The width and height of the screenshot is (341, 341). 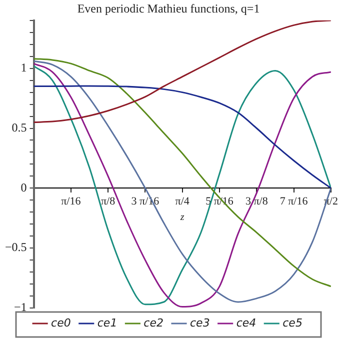 I want to click on legend-label: ce1, so click(x=107, y=323).